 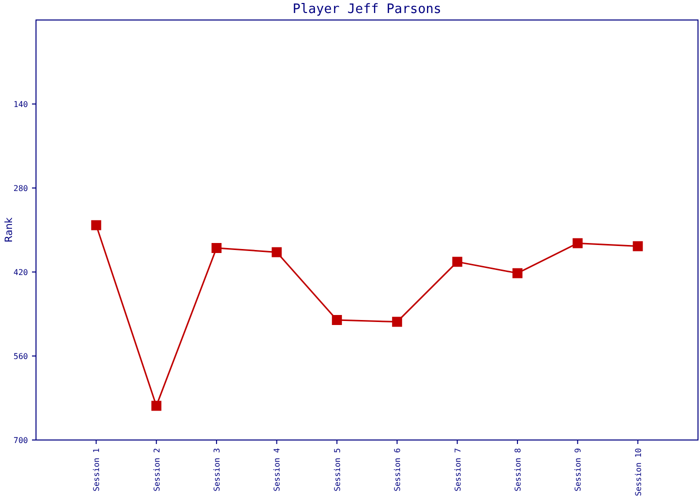 What do you see at coordinates (397, 470) in the screenshot?
I see `x-tick-label: Session 6` at bounding box center [397, 470].